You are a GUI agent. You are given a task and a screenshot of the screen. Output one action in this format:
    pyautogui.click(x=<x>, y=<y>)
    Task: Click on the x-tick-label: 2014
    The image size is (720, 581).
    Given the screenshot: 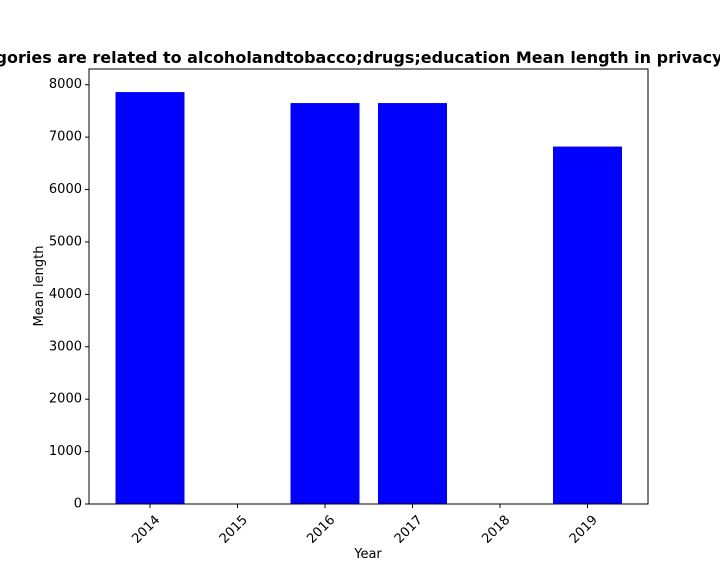 What is the action you would take?
    pyautogui.click(x=146, y=530)
    